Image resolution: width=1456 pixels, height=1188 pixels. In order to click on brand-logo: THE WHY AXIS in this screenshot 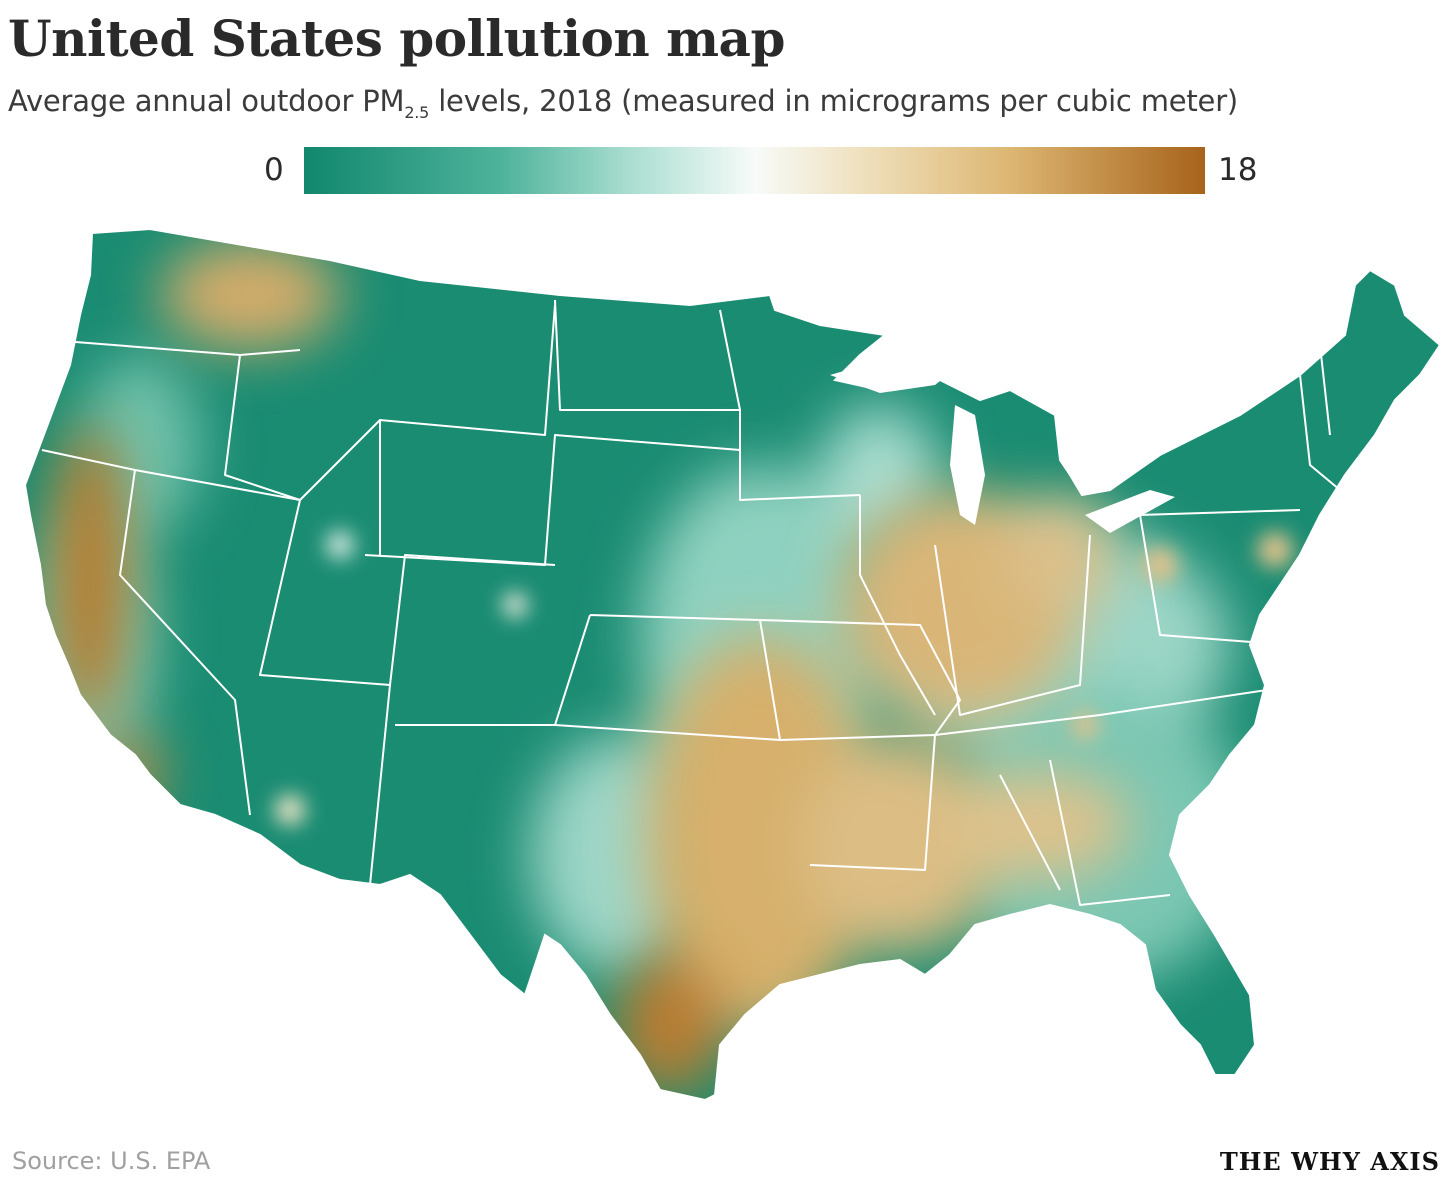, I will do `click(1329, 1161)`.